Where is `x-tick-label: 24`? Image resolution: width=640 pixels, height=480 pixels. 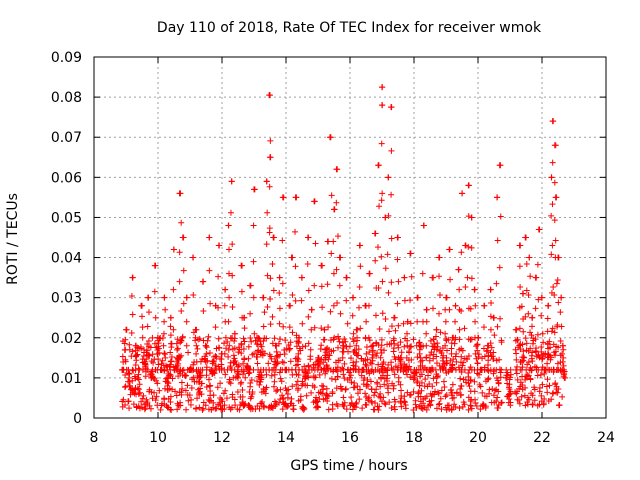
x-tick-label: 24 is located at coordinates (606, 438).